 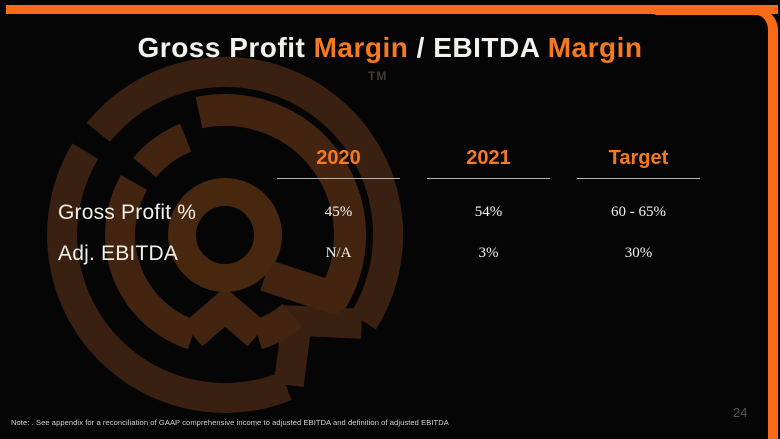 What do you see at coordinates (638, 253) in the screenshot?
I see `table-cell: 30%` at bounding box center [638, 253].